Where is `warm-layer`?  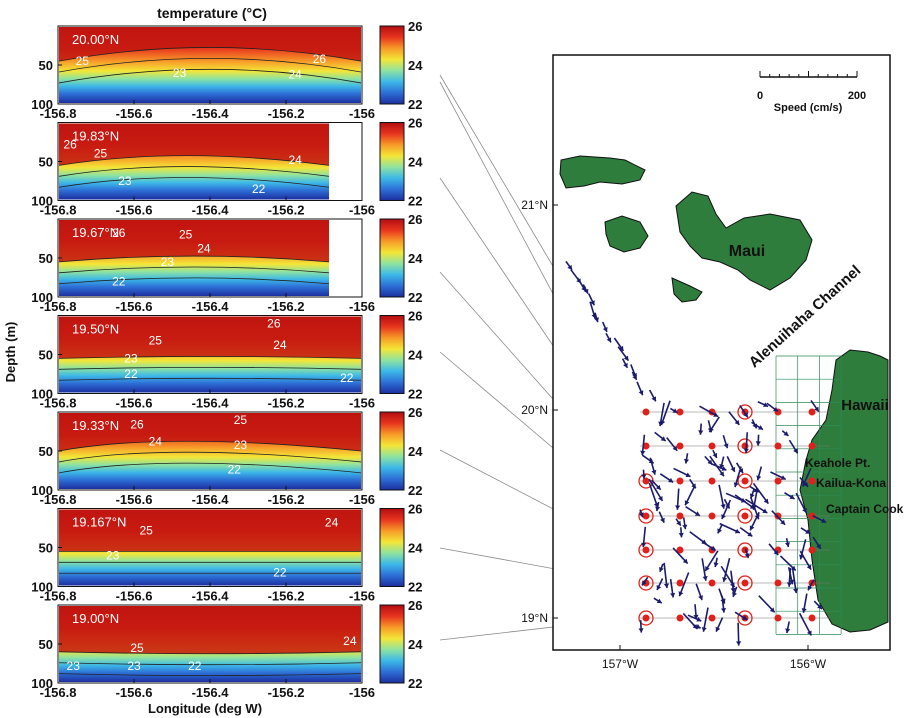 warm-layer is located at coordinates (194, 241).